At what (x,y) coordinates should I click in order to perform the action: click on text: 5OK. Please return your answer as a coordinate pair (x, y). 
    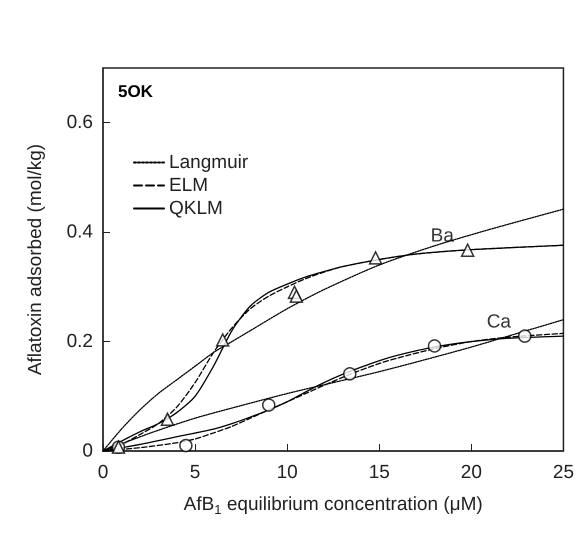
    Looking at the image, I should click on (136, 91).